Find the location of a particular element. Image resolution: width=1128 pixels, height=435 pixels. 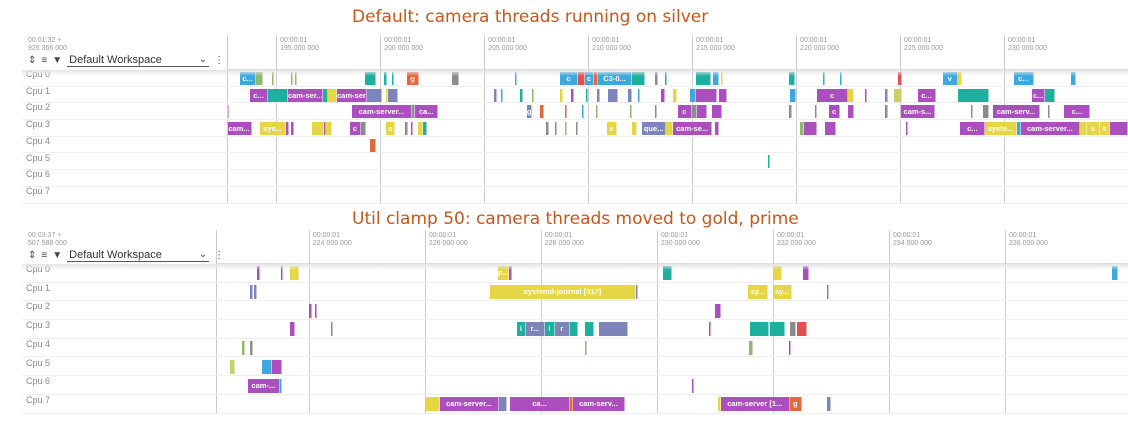

stack-icon: ≡ is located at coordinates (44, 255).